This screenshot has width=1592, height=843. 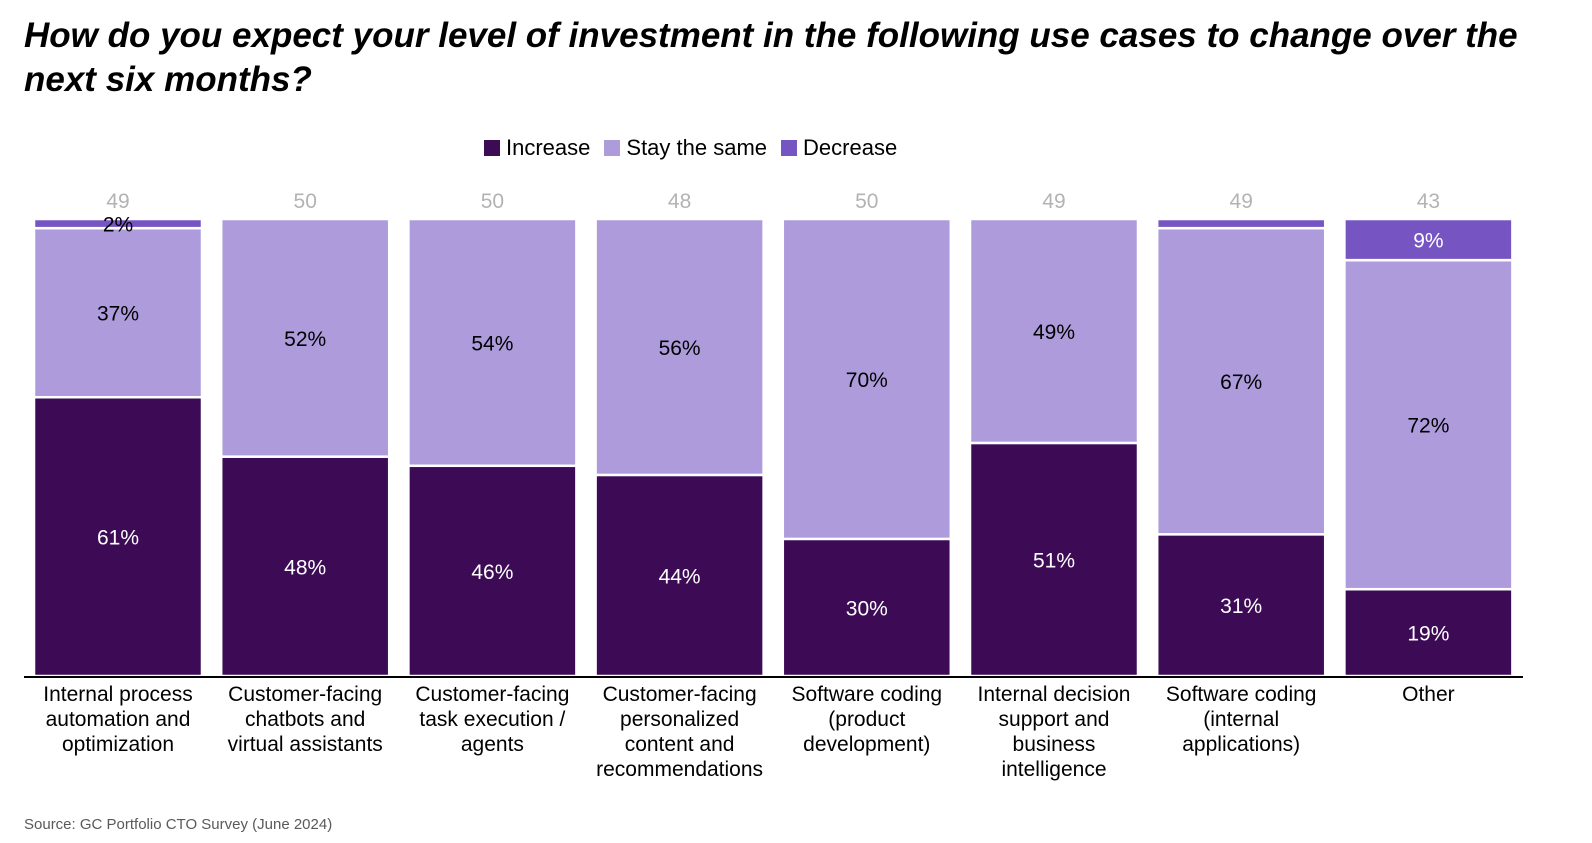 What do you see at coordinates (1054, 769) in the screenshot?
I see `category-label-line: intelligence` at bounding box center [1054, 769].